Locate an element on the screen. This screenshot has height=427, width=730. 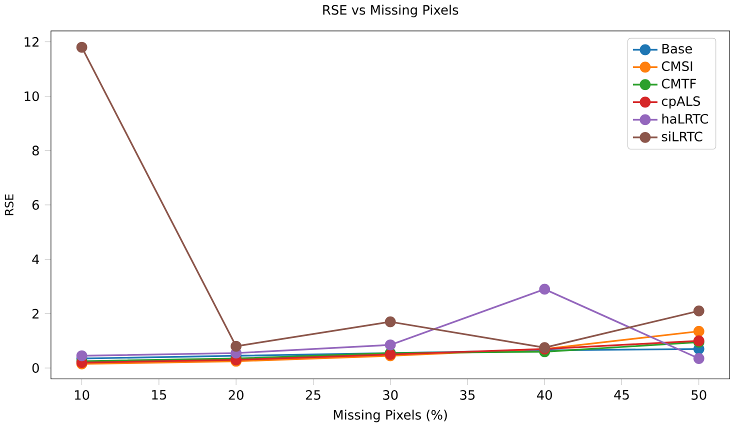
y-tick-label: 8 is located at coordinates (35, 151).